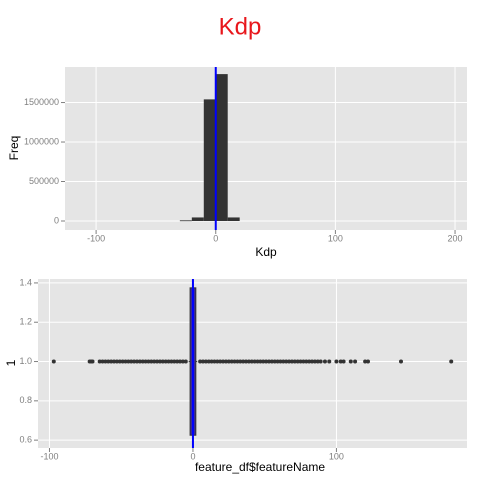 This screenshot has width=480, height=480. What do you see at coordinates (25, 322) in the screenshot?
I see `y-tick-label: 1.2` at bounding box center [25, 322].